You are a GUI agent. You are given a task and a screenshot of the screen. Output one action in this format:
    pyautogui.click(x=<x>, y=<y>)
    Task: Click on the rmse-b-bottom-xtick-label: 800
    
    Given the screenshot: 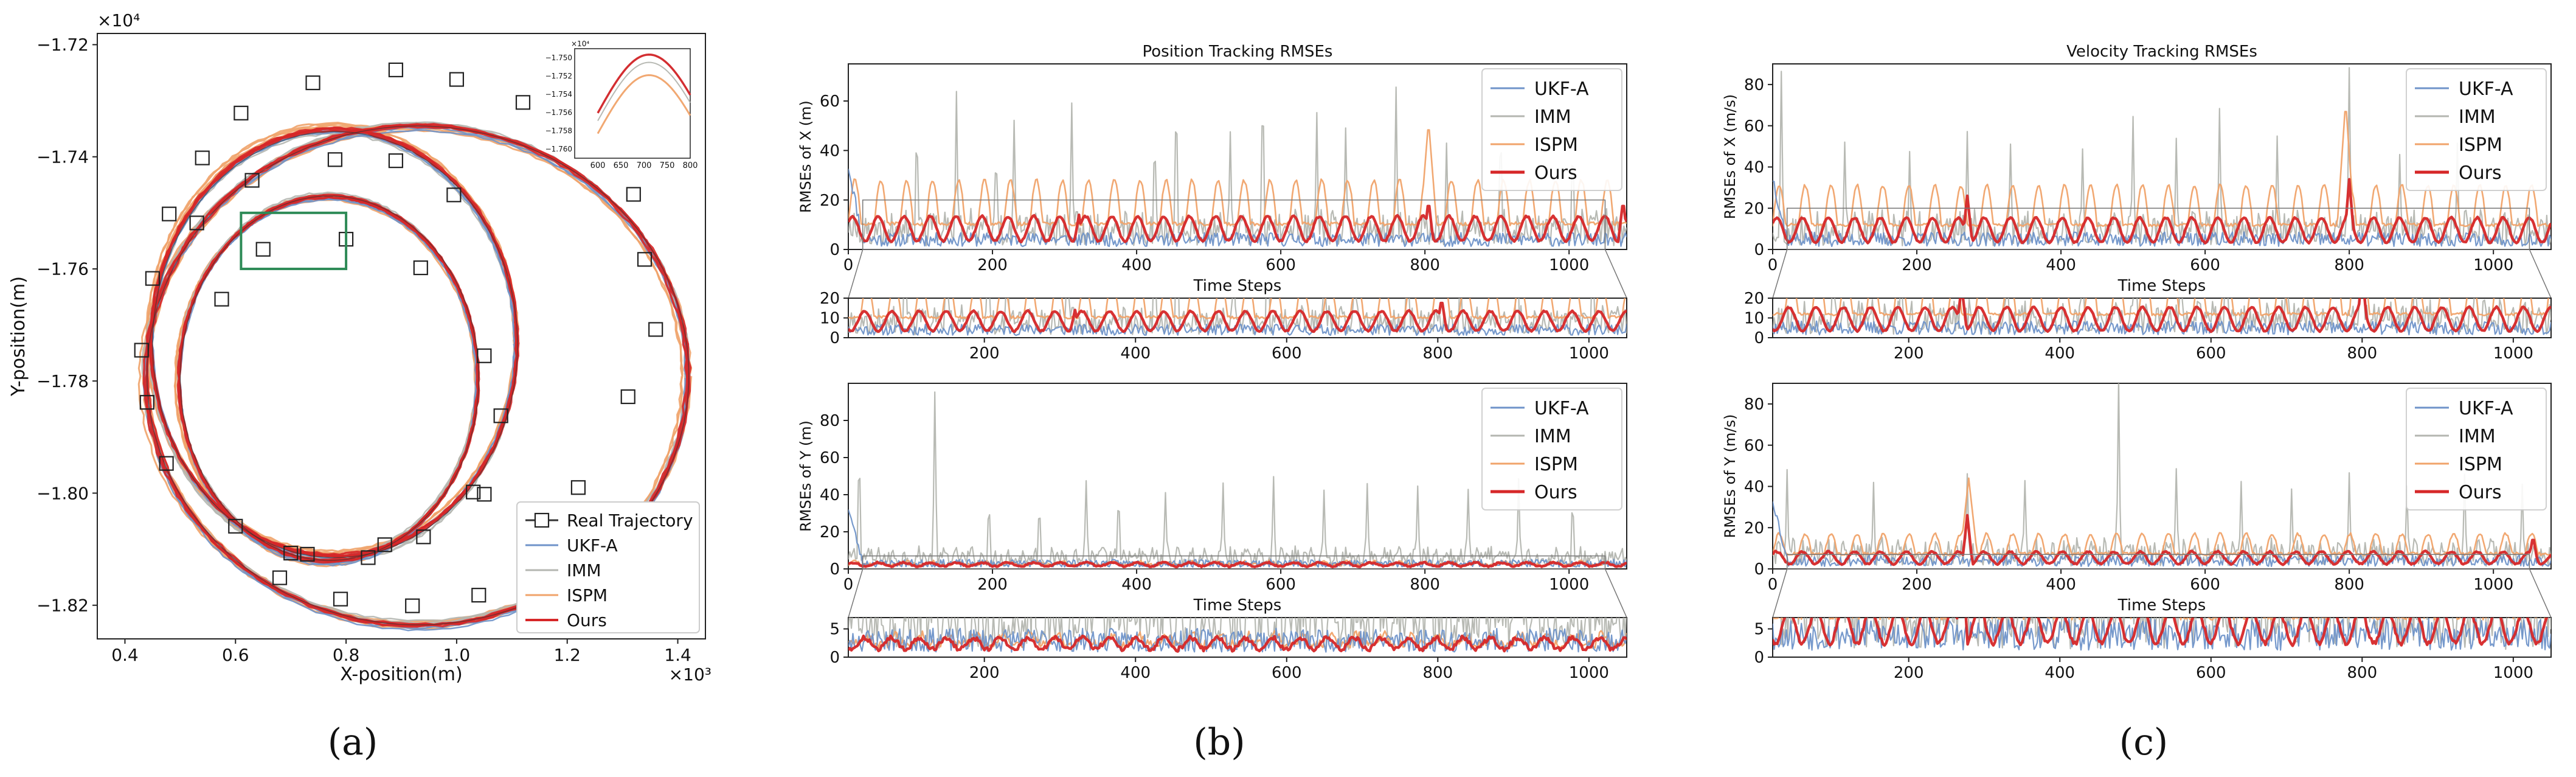 What is the action you would take?
    pyautogui.click(x=1425, y=585)
    